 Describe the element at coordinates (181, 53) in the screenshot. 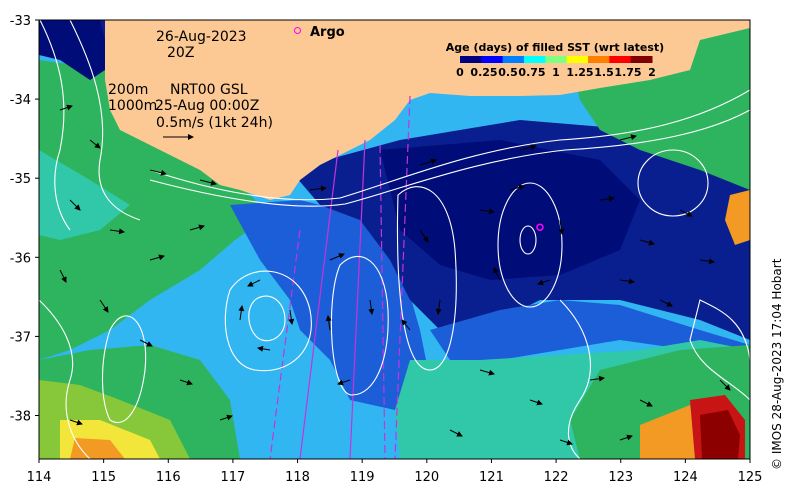

I see `time-label: 20Z` at that location.